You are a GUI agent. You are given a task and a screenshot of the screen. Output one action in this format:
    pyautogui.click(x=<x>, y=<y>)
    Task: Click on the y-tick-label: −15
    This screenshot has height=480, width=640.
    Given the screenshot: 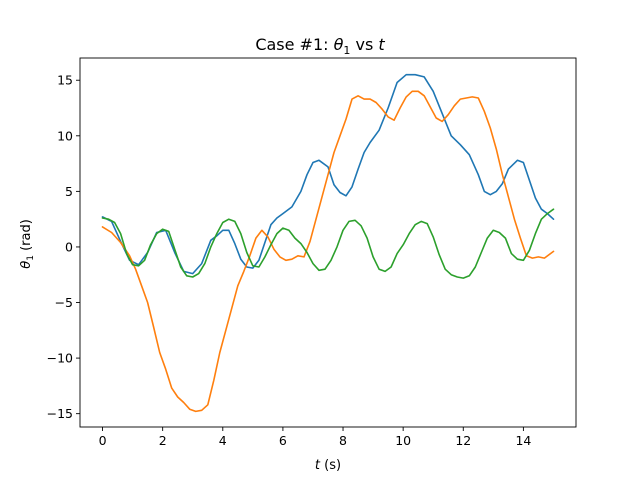 What is the action you would take?
    pyautogui.click(x=60, y=413)
    